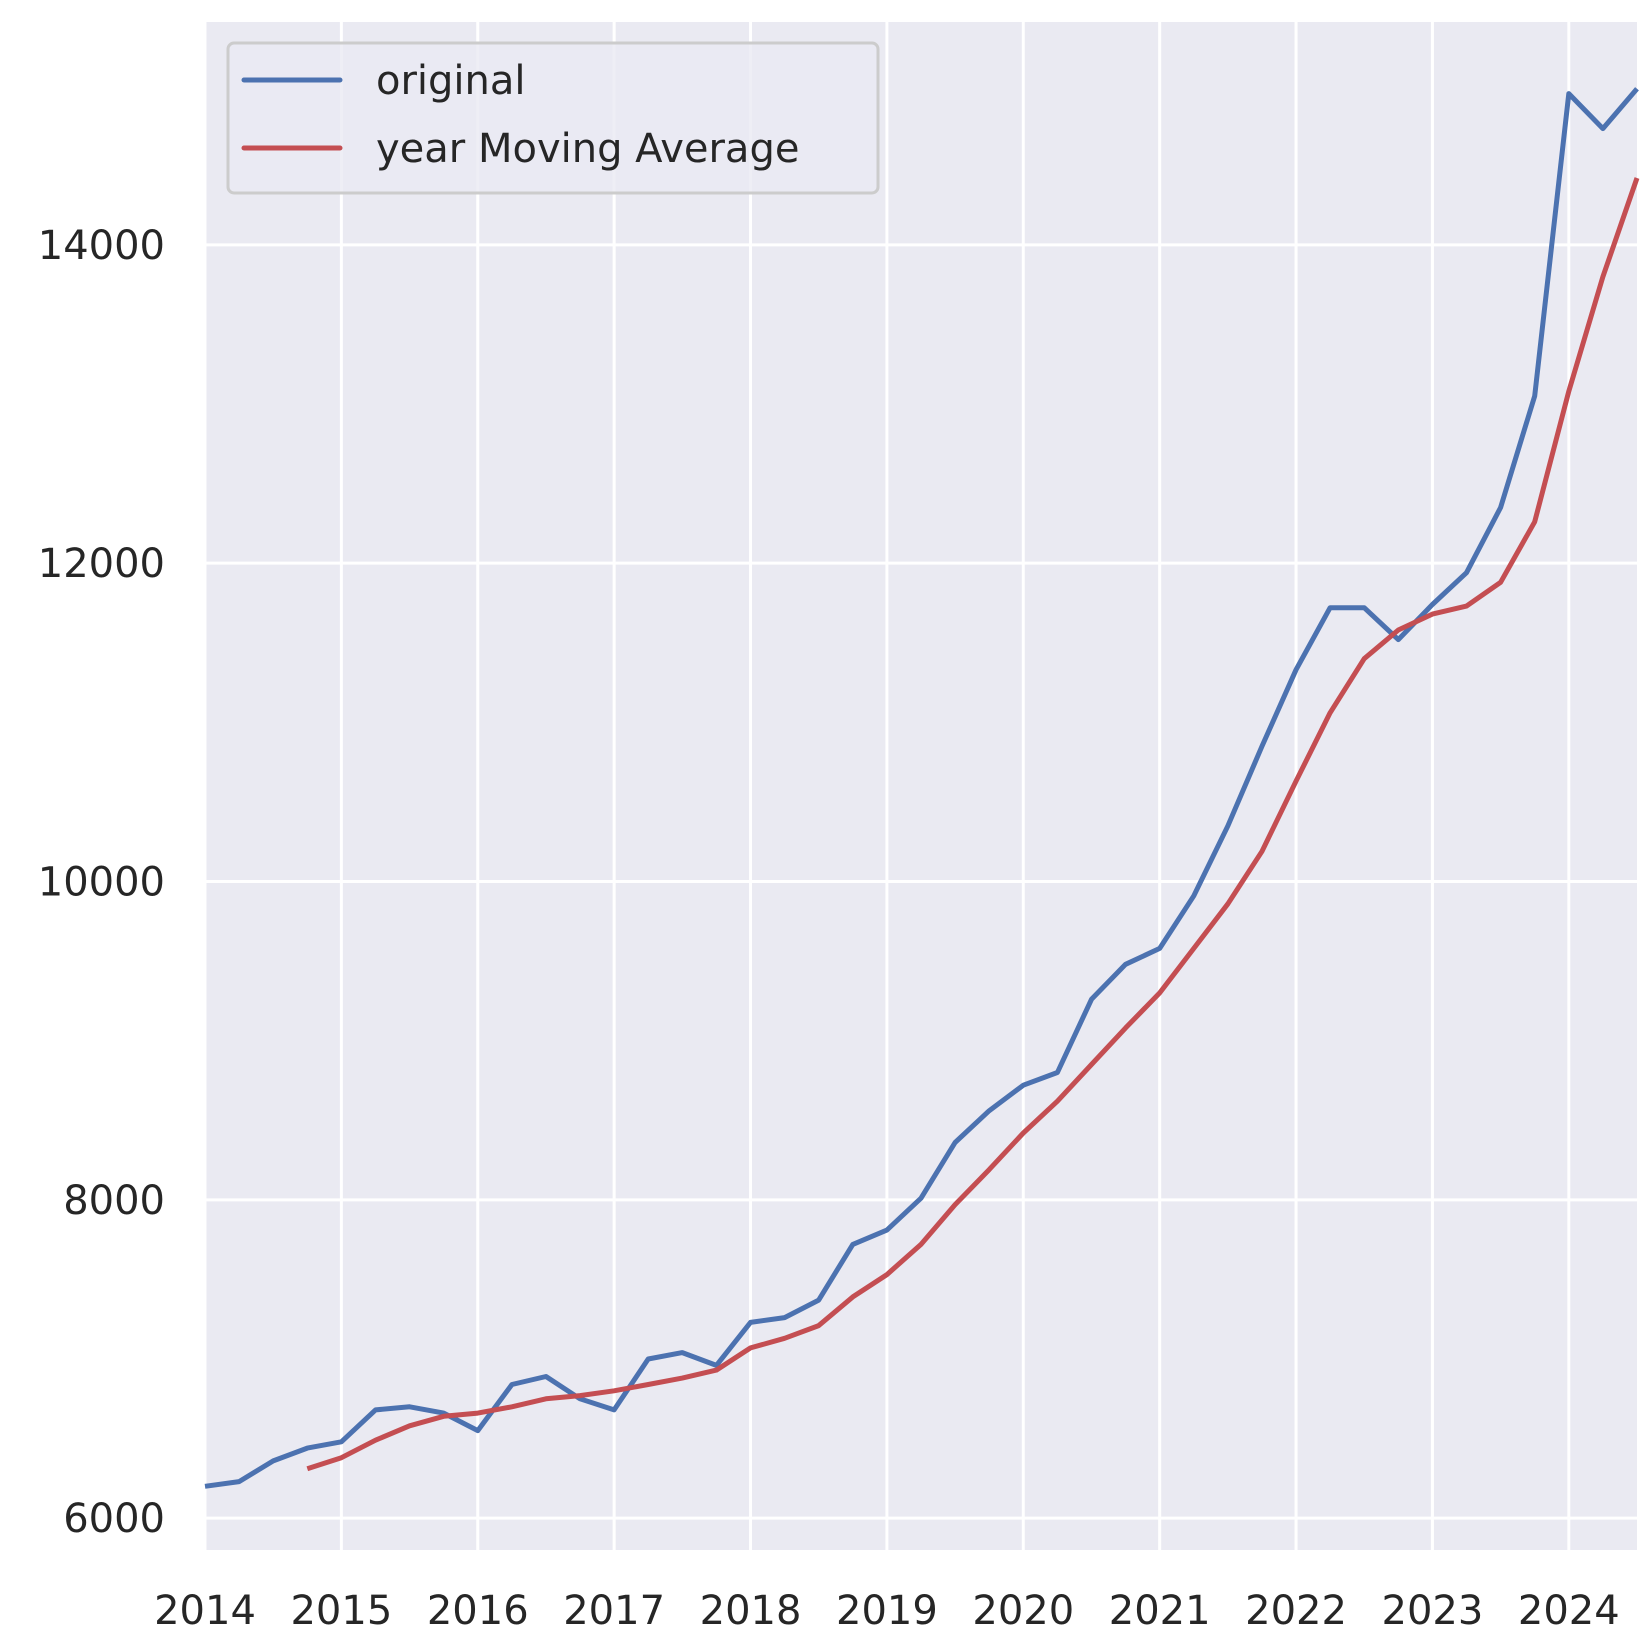 This screenshot has width=1650, height=1650. Describe the element at coordinates (205, 1611) in the screenshot. I see `x-tick-label-2014: 2014` at that location.